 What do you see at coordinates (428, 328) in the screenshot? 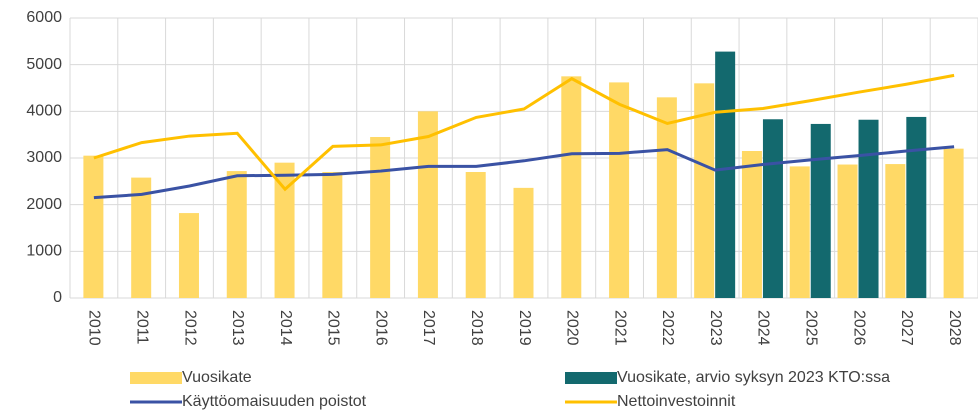
I see `x-tick-label: 2017` at bounding box center [428, 328].